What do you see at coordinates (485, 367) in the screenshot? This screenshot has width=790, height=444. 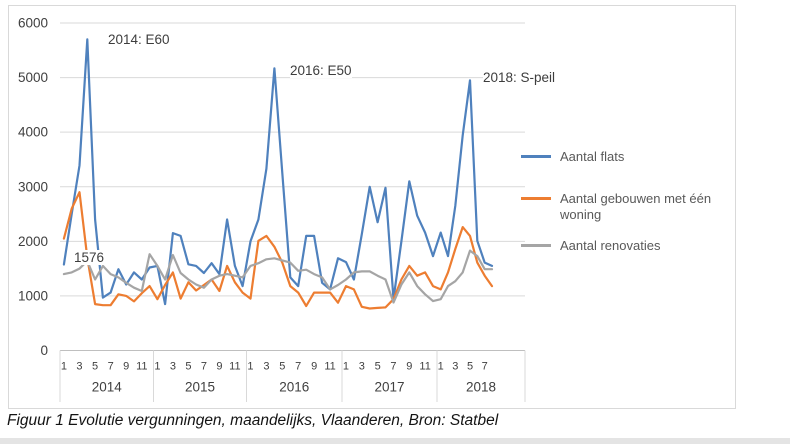 I see `month-tick-2018-7: 7` at bounding box center [485, 367].